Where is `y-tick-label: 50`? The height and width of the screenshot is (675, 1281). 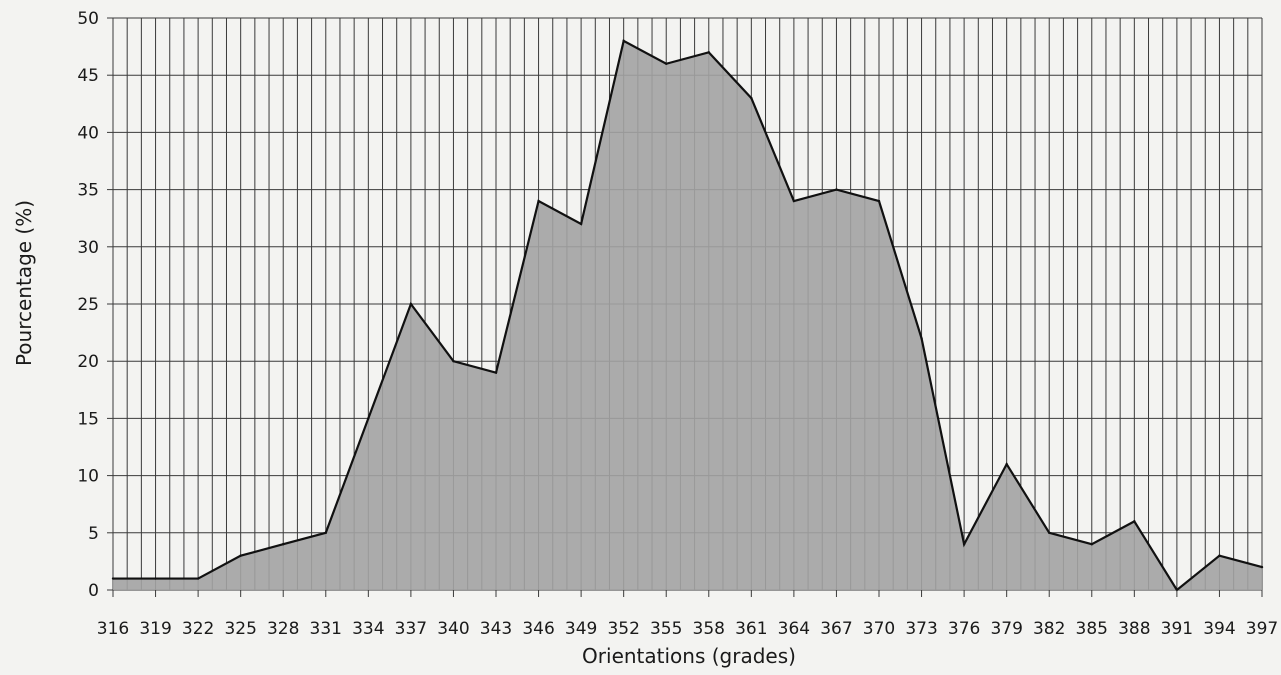 y-tick-label: 50 is located at coordinates (88, 19).